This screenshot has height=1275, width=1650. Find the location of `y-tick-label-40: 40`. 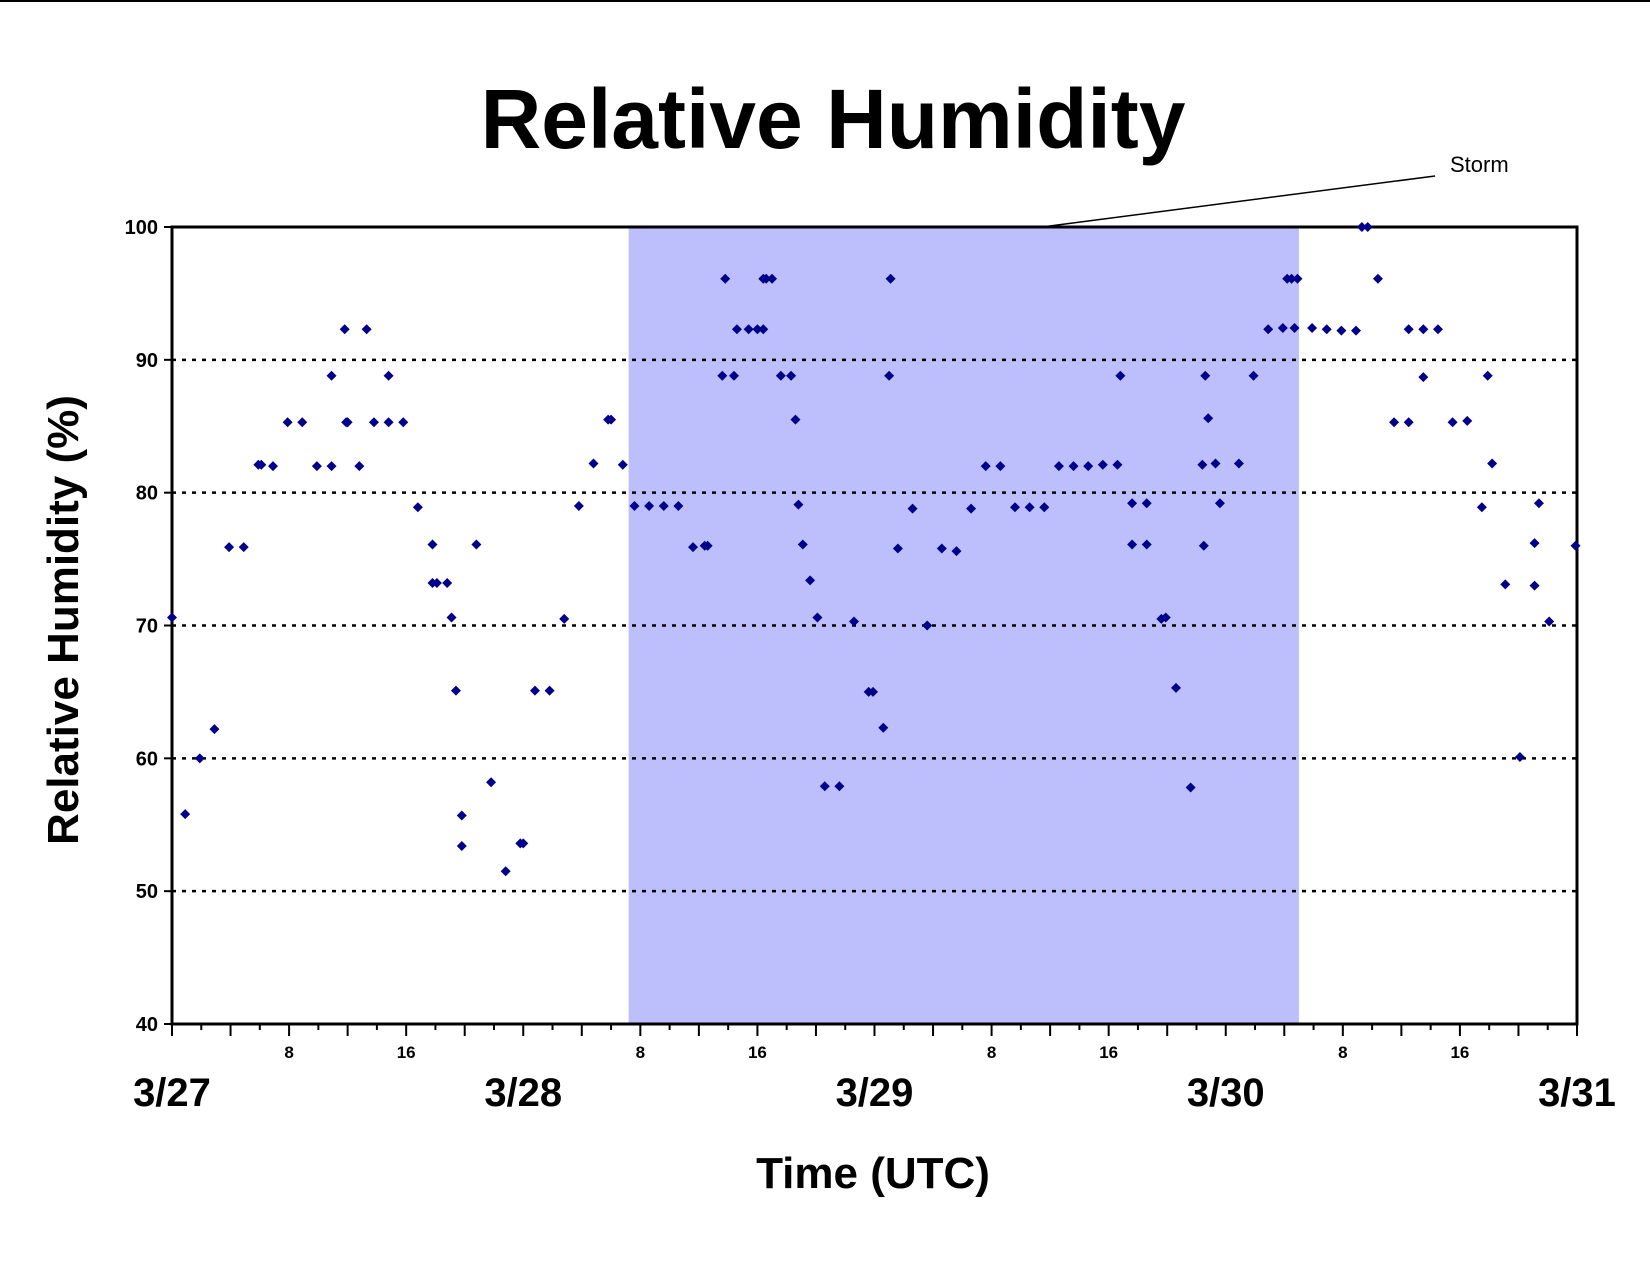

y-tick-label-40: 40 is located at coordinates (147, 1025).